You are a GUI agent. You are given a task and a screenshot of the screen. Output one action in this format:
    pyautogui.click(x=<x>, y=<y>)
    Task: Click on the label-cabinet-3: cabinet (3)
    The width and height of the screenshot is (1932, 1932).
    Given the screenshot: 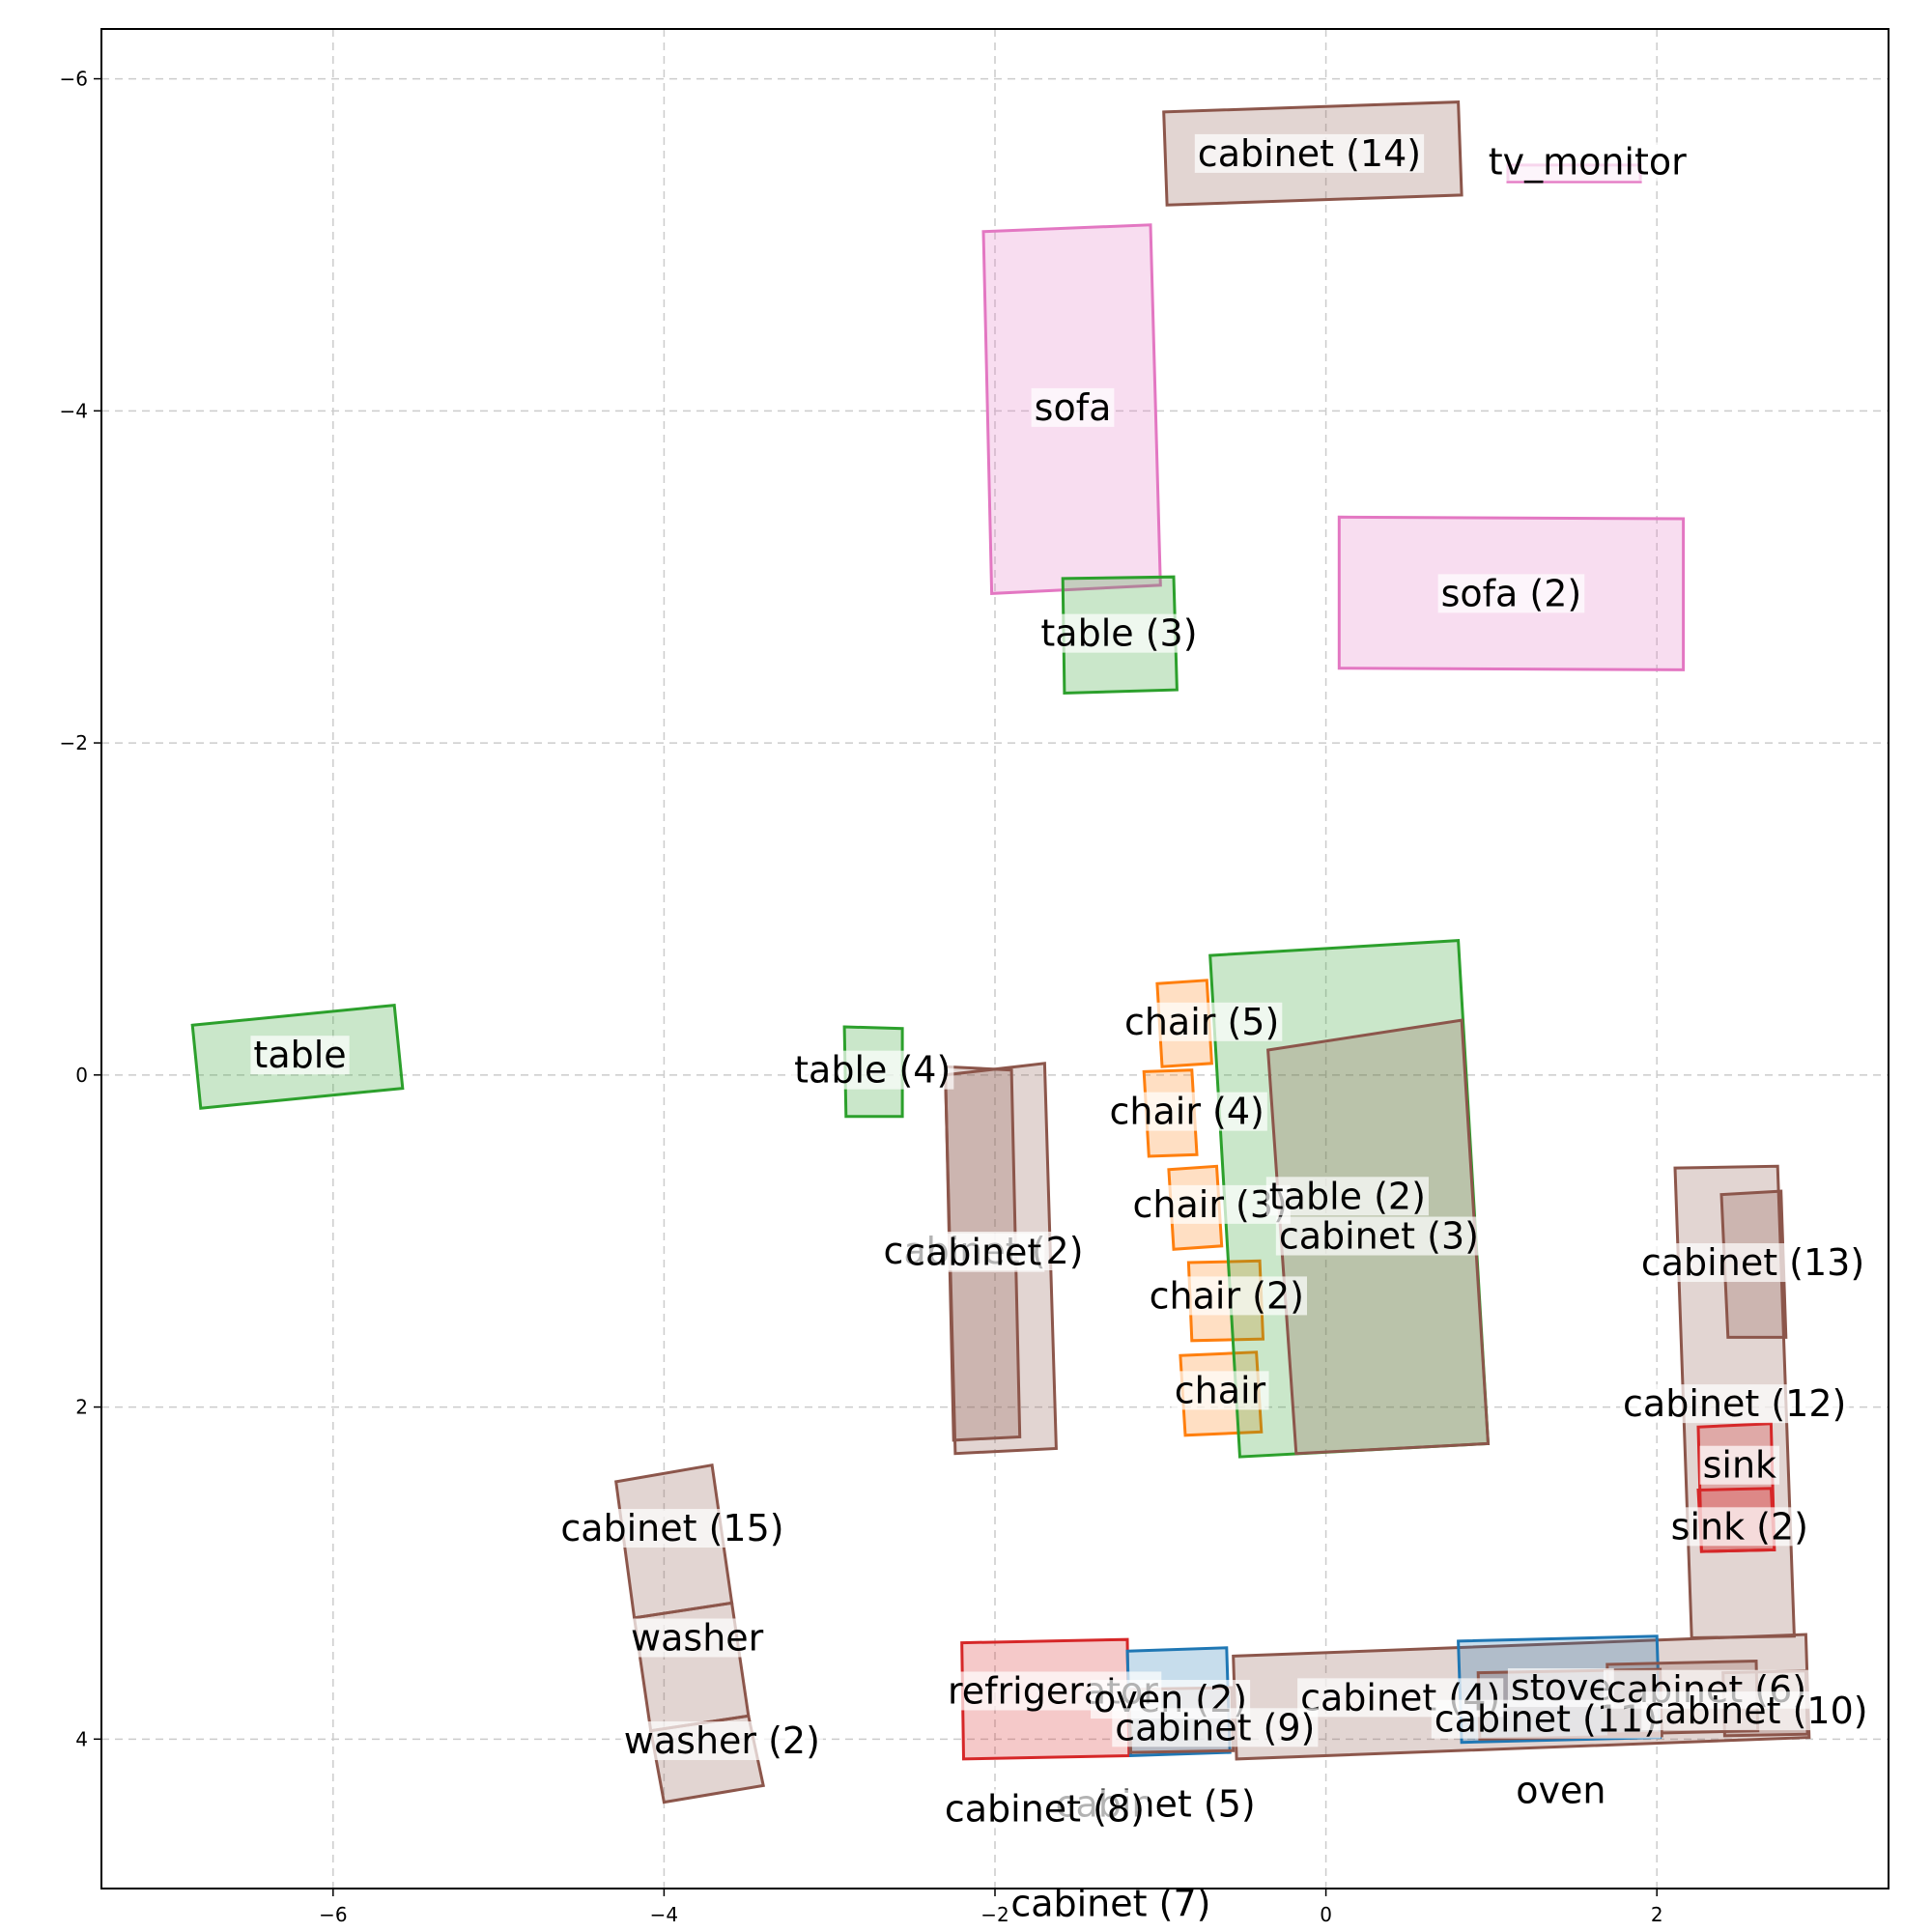 What is the action you would take?
    pyautogui.click(x=1378, y=1236)
    